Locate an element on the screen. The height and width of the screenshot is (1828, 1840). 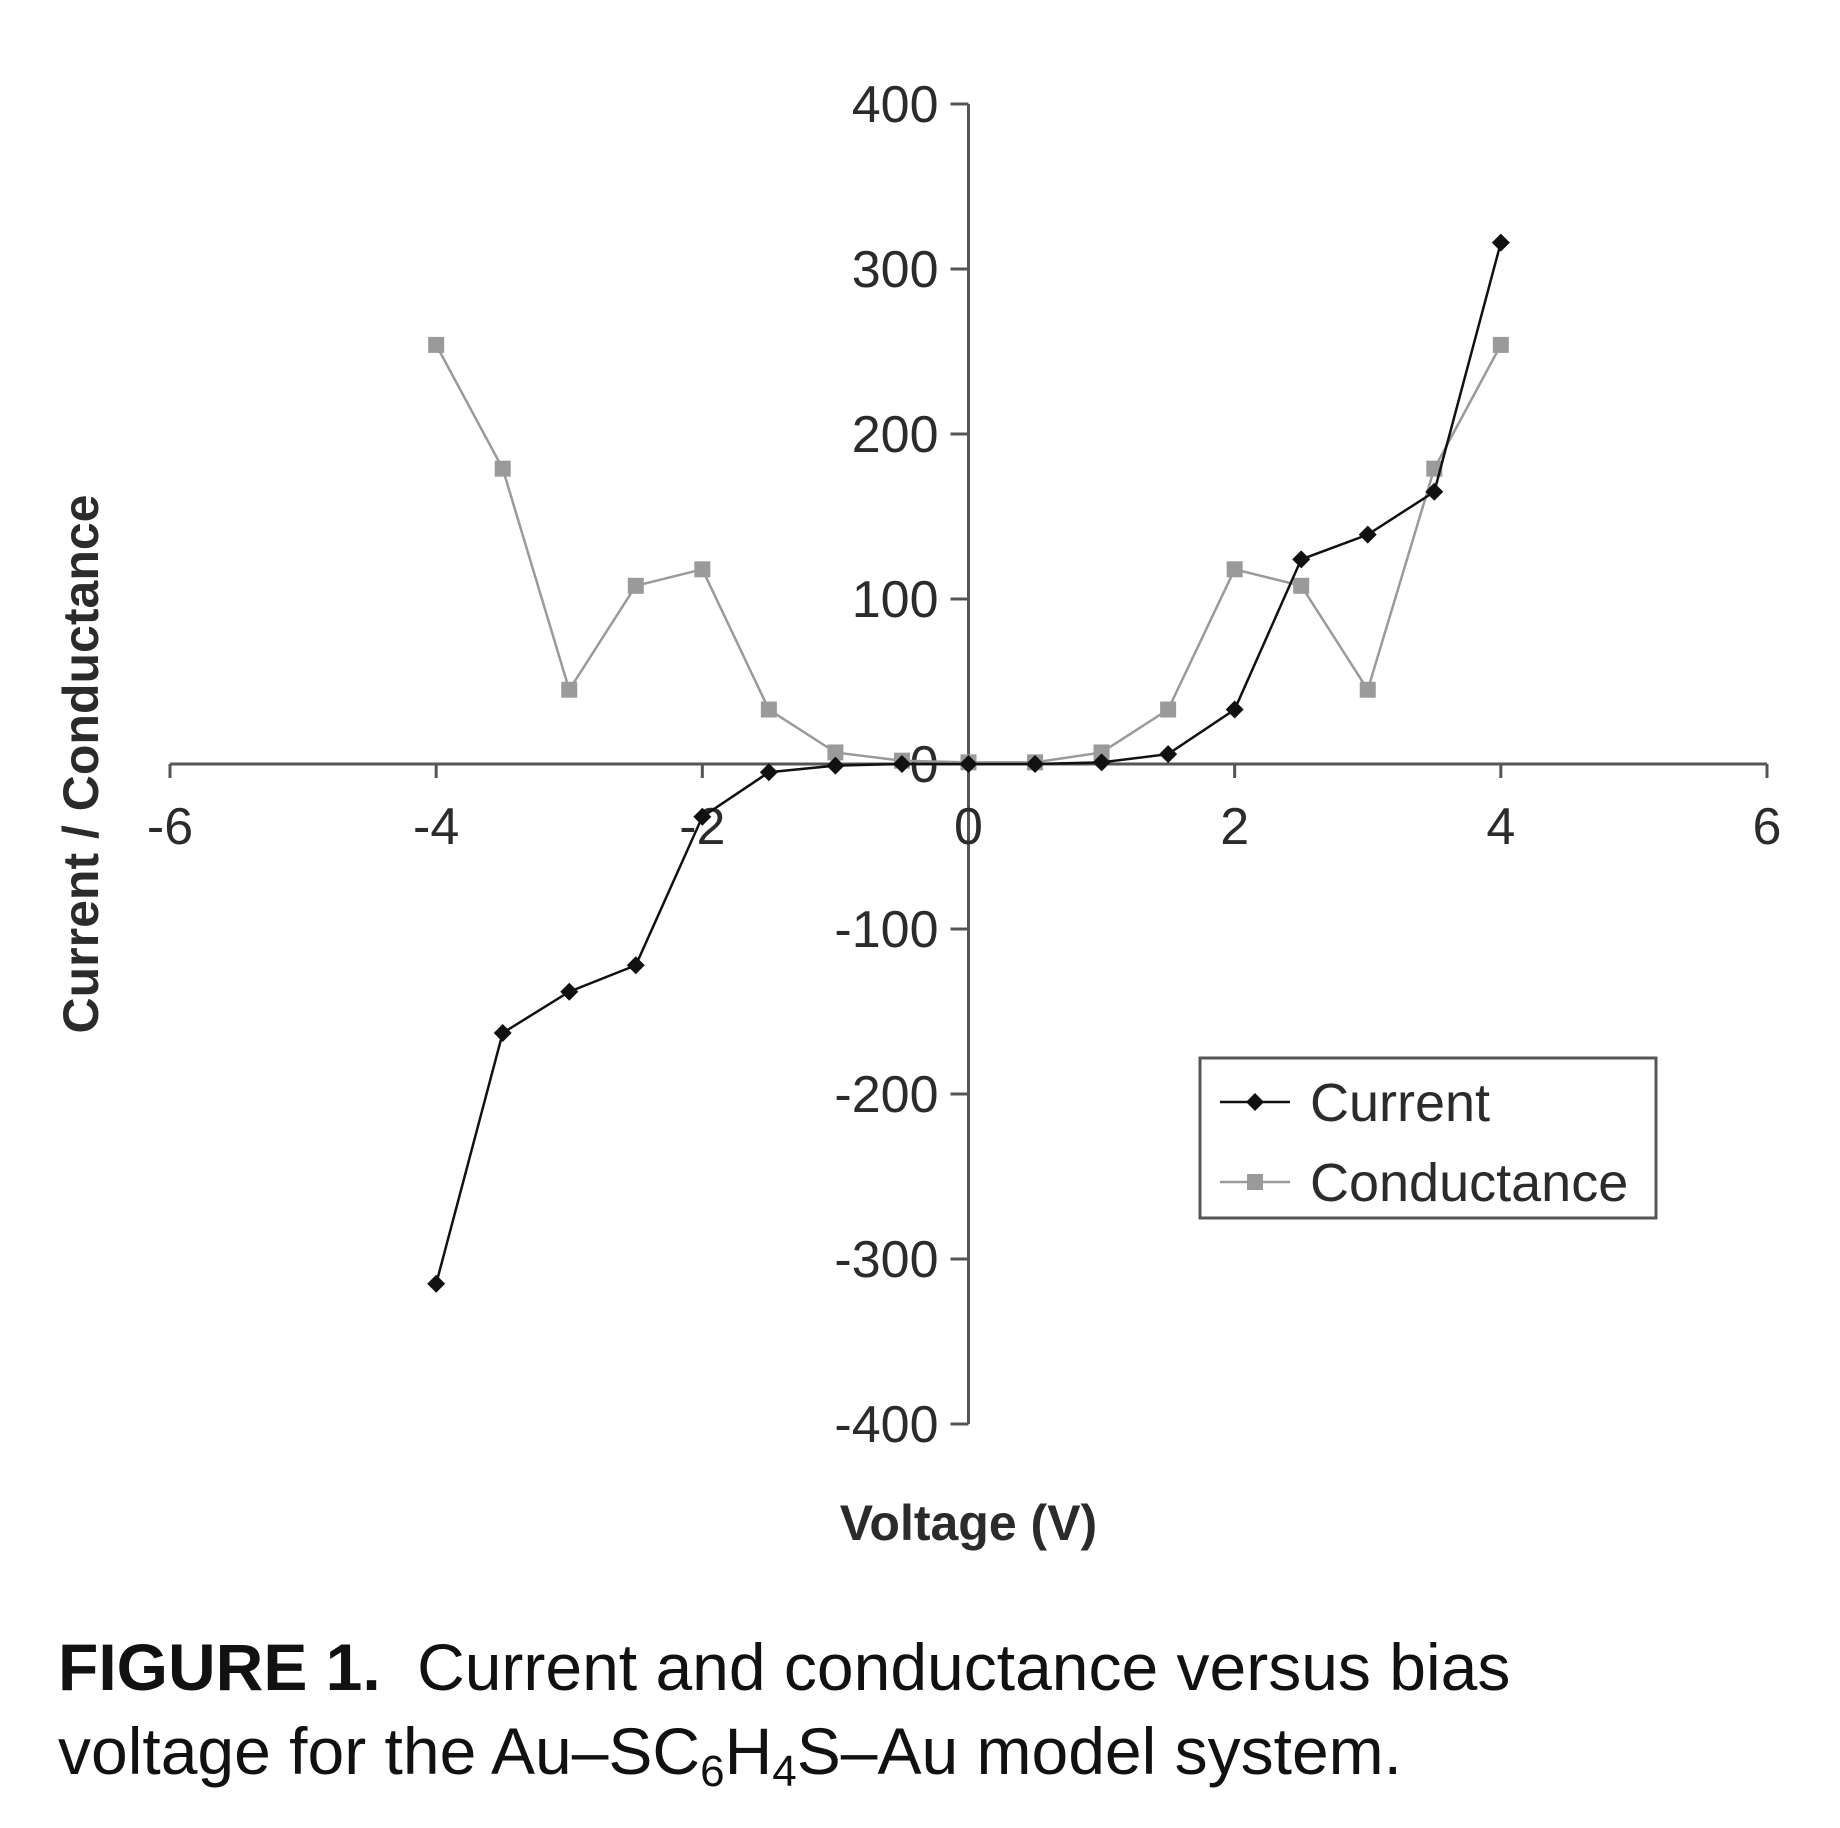
y-tick-label: 400 is located at coordinates (895, 105).